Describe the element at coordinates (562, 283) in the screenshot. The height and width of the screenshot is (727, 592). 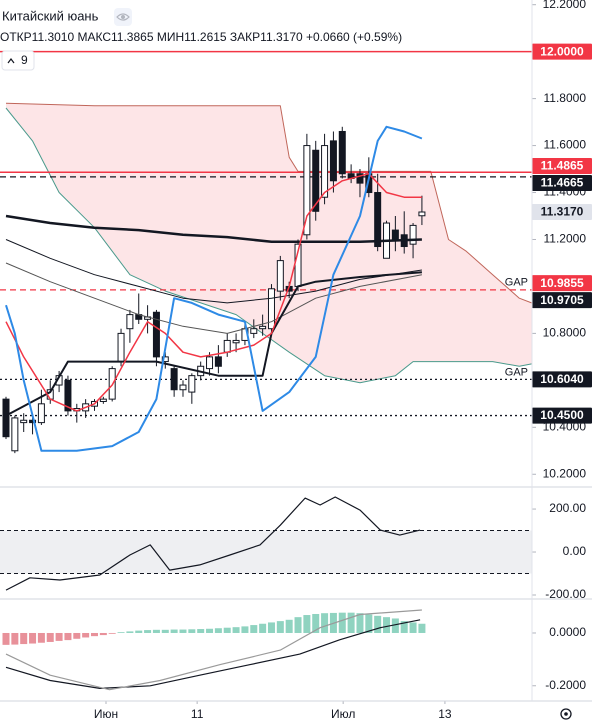
I see `price-level-label: 10.9855` at that location.